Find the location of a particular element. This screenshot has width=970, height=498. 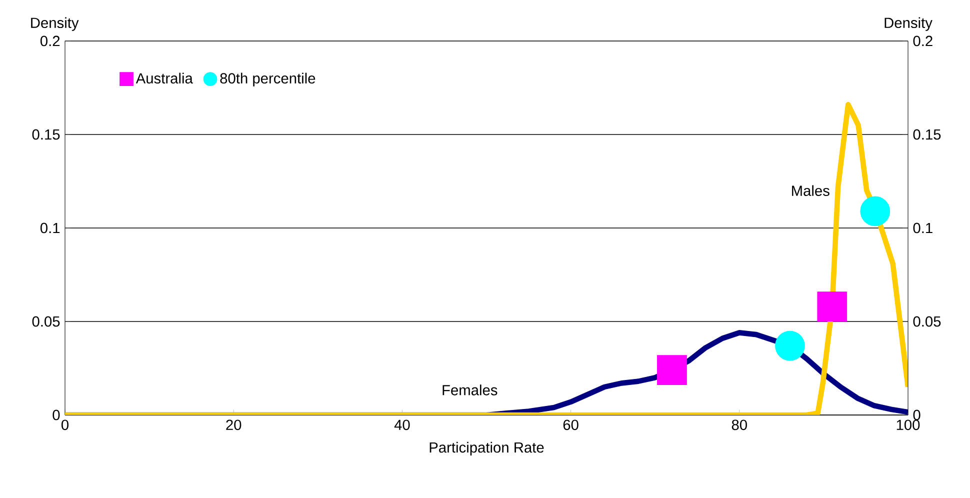

y-tick-label: 0.05 is located at coordinates (46, 321).